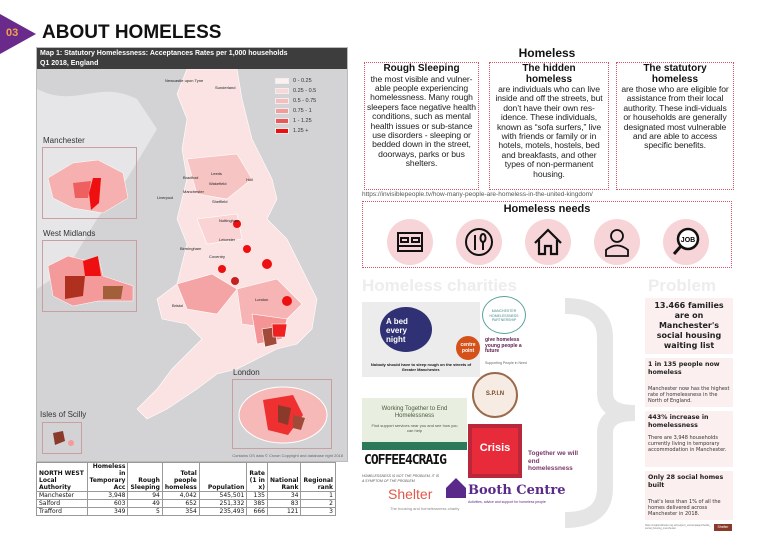 Image resolution: width=768 pixels, height=533 pixels. I want to click on cell: 49, so click(145, 503).